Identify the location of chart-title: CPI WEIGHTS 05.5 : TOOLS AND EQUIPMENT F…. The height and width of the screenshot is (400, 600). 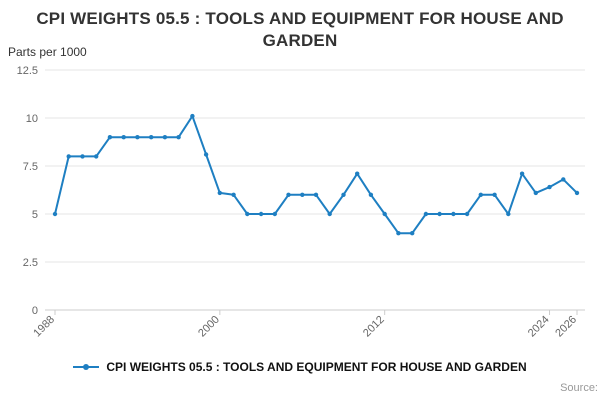
(300, 30).